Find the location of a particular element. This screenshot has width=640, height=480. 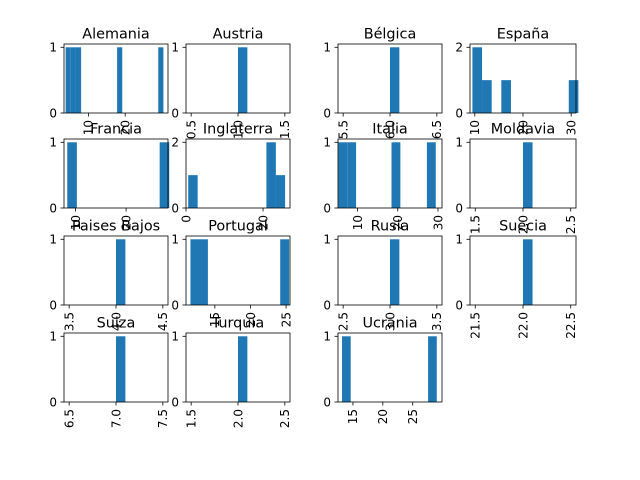

subplot-title: Suecia is located at coordinates (523, 227).